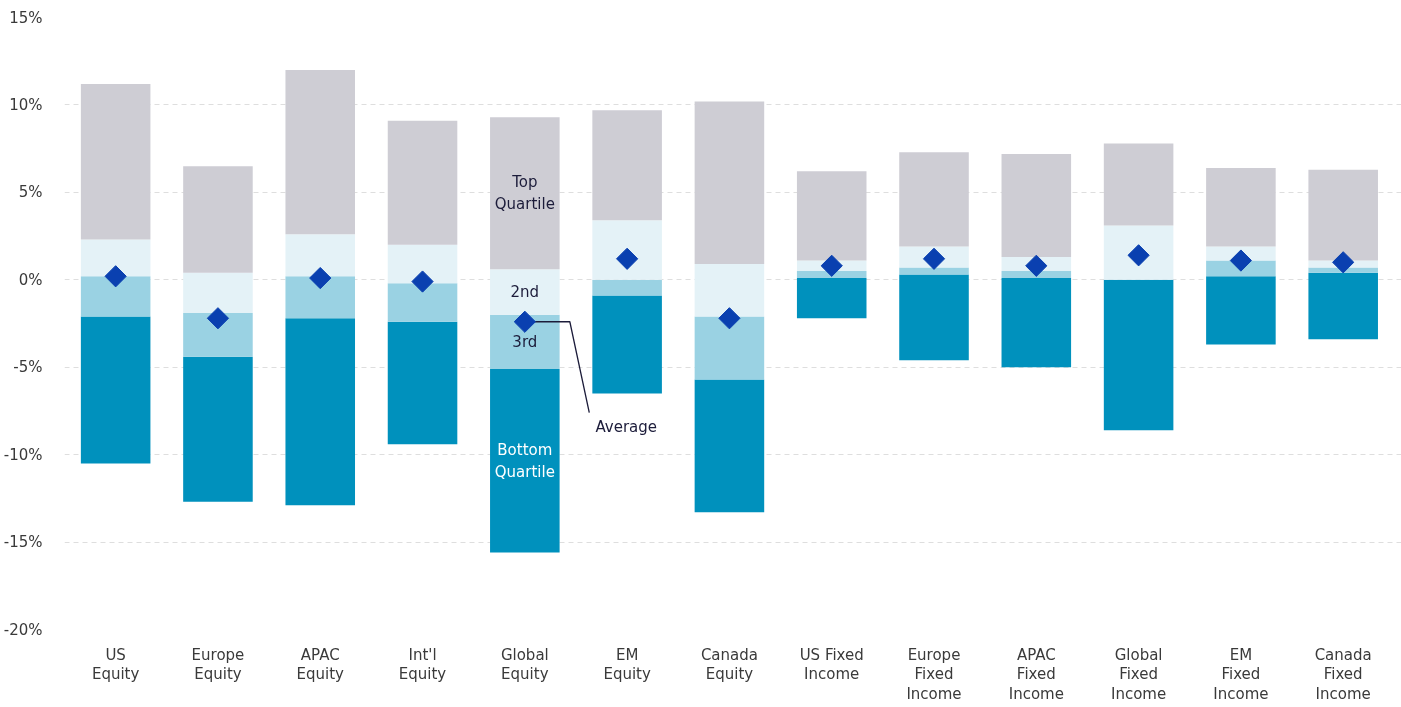 The image size is (1401, 707). I want to click on x-tick-label: Int'l Equity, so click(422, 664).